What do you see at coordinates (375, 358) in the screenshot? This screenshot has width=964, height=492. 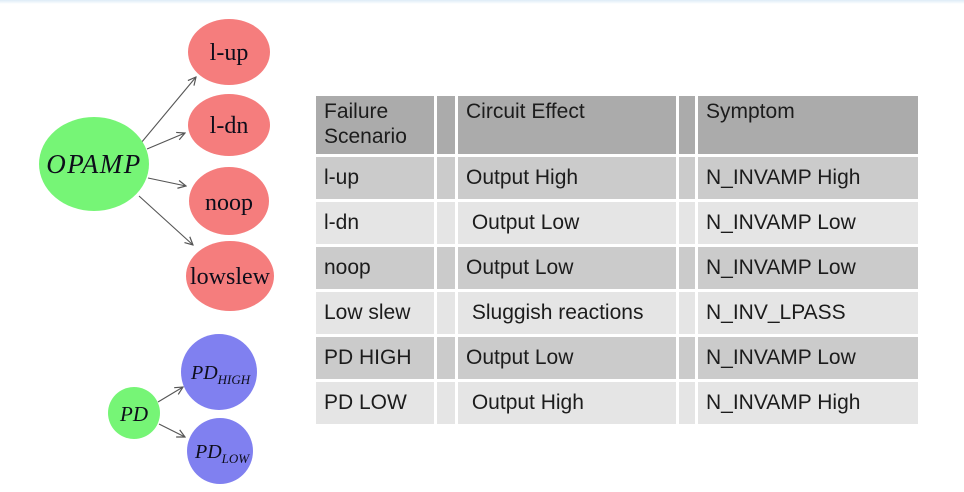 I see `cell-failure-scenario: PD HIGH` at bounding box center [375, 358].